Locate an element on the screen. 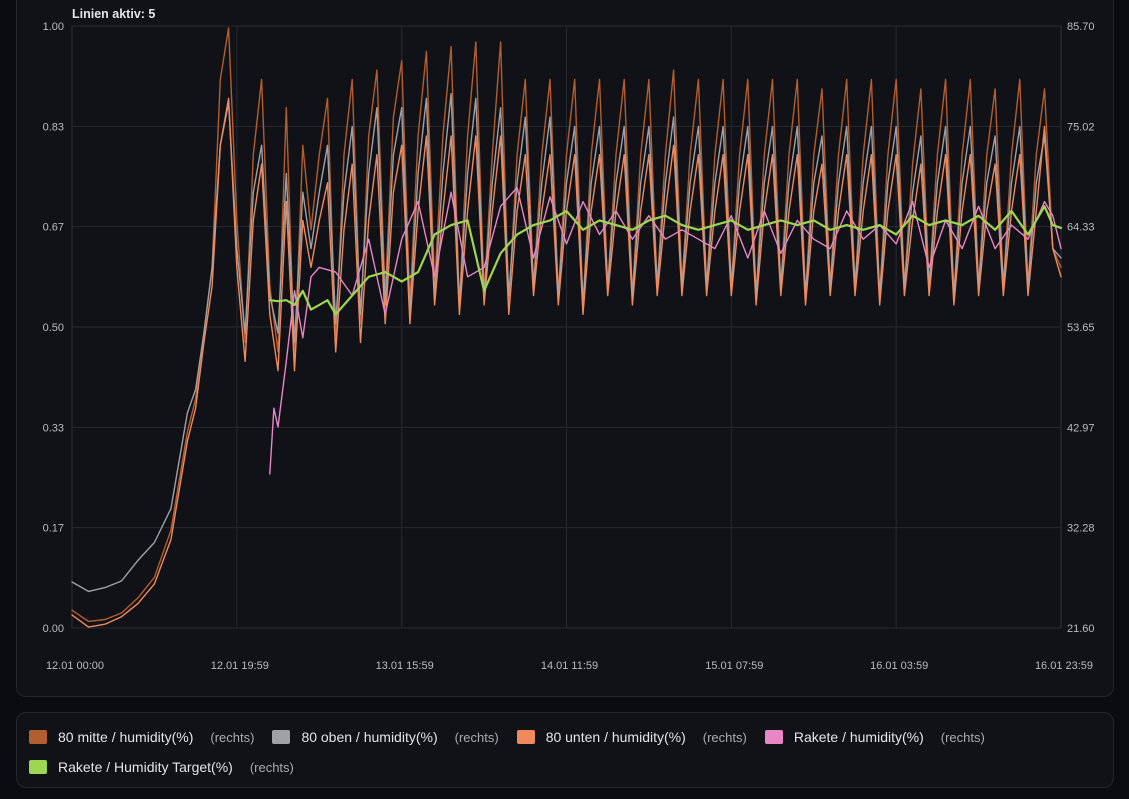  legend-label: Rakete / Humidity Target(%) is located at coordinates (145, 767).